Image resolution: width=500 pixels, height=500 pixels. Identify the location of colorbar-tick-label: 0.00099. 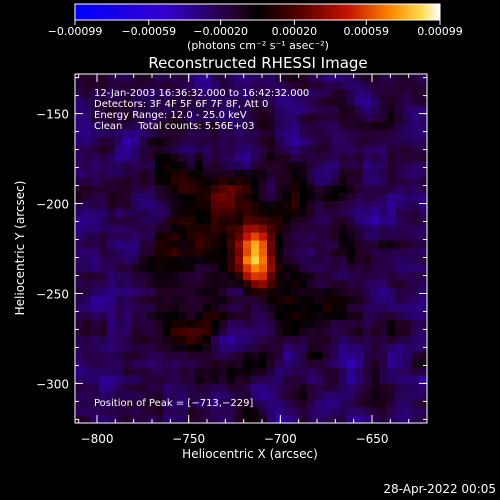
(440, 31).